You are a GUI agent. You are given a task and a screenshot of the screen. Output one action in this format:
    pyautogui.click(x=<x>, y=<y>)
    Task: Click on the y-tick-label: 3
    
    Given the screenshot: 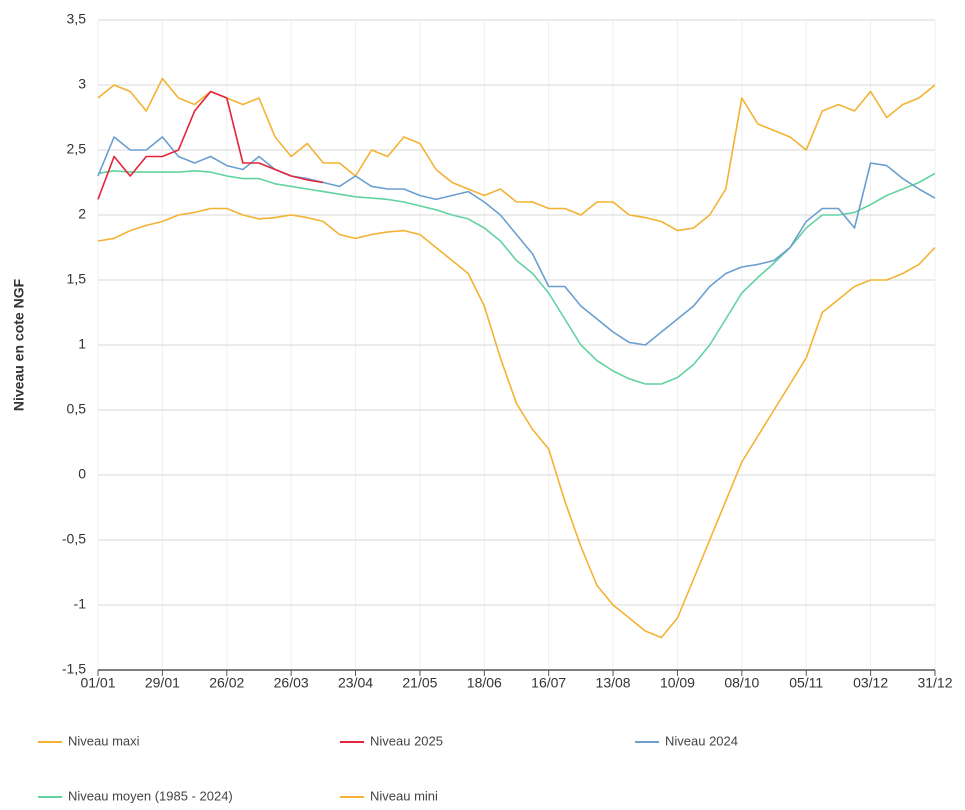 What is the action you would take?
    pyautogui.click(x=82, y=84)
    